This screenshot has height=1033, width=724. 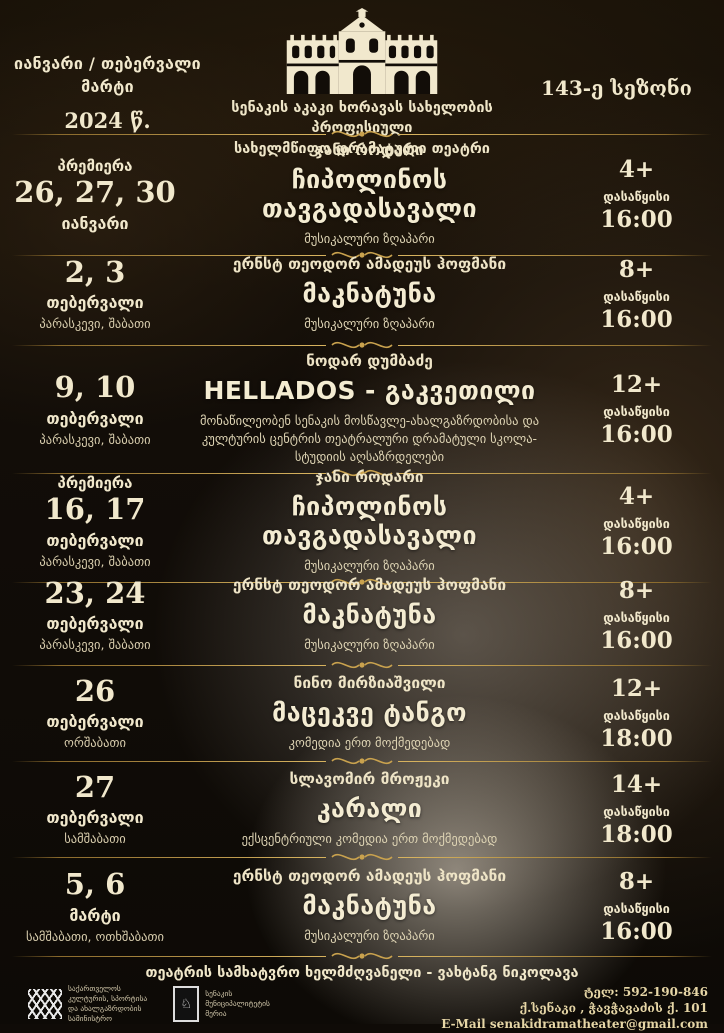 I want to click on show-dates: 26, 27, 30, so click(x=95, y=191).